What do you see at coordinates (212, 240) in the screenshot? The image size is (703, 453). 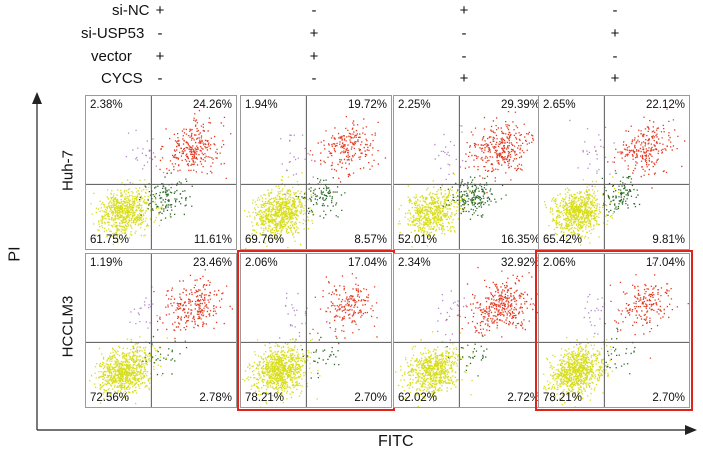 I see `panel-huh7-col1-lower-right-percentage: 11.61%` at bounding box center [212, 240].